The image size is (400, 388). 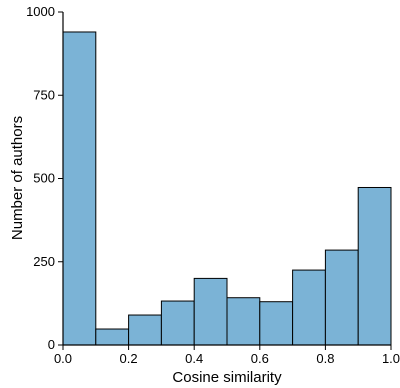 What do you see at coordinates (129, 358) in the screenshot?
I see `x-tick-label: 0.2` at bounding box center [129, 358].